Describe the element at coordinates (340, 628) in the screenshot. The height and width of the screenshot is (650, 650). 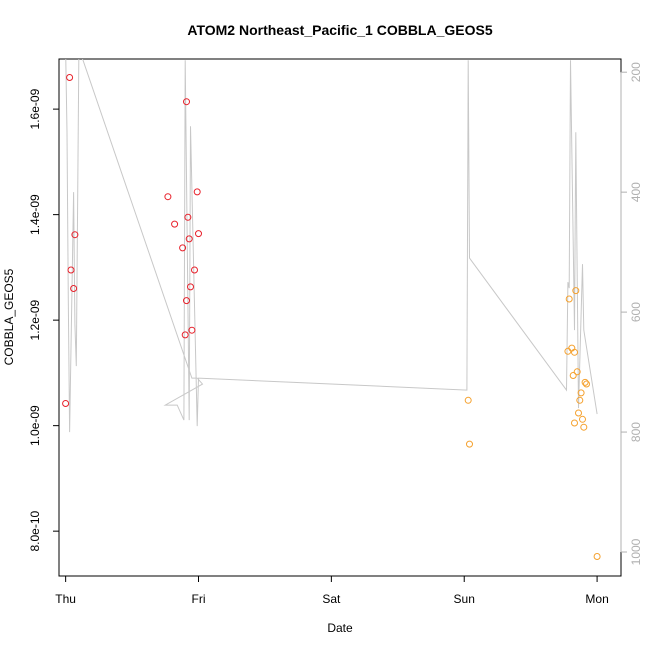
I see `x-axis-label: Date` at that location.